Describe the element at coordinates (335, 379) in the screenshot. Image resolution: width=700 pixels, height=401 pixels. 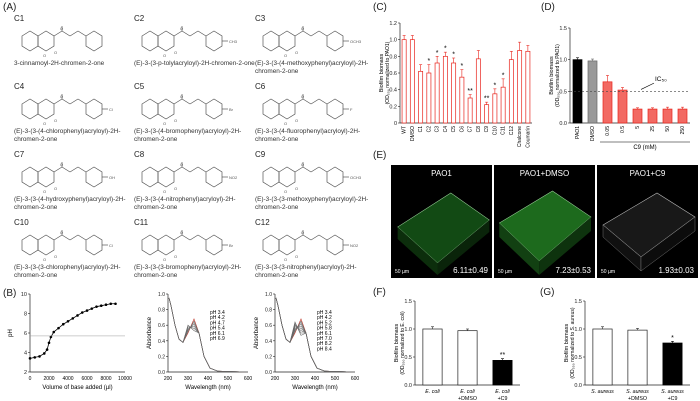
I see `x-tick-label: 500` at that location.